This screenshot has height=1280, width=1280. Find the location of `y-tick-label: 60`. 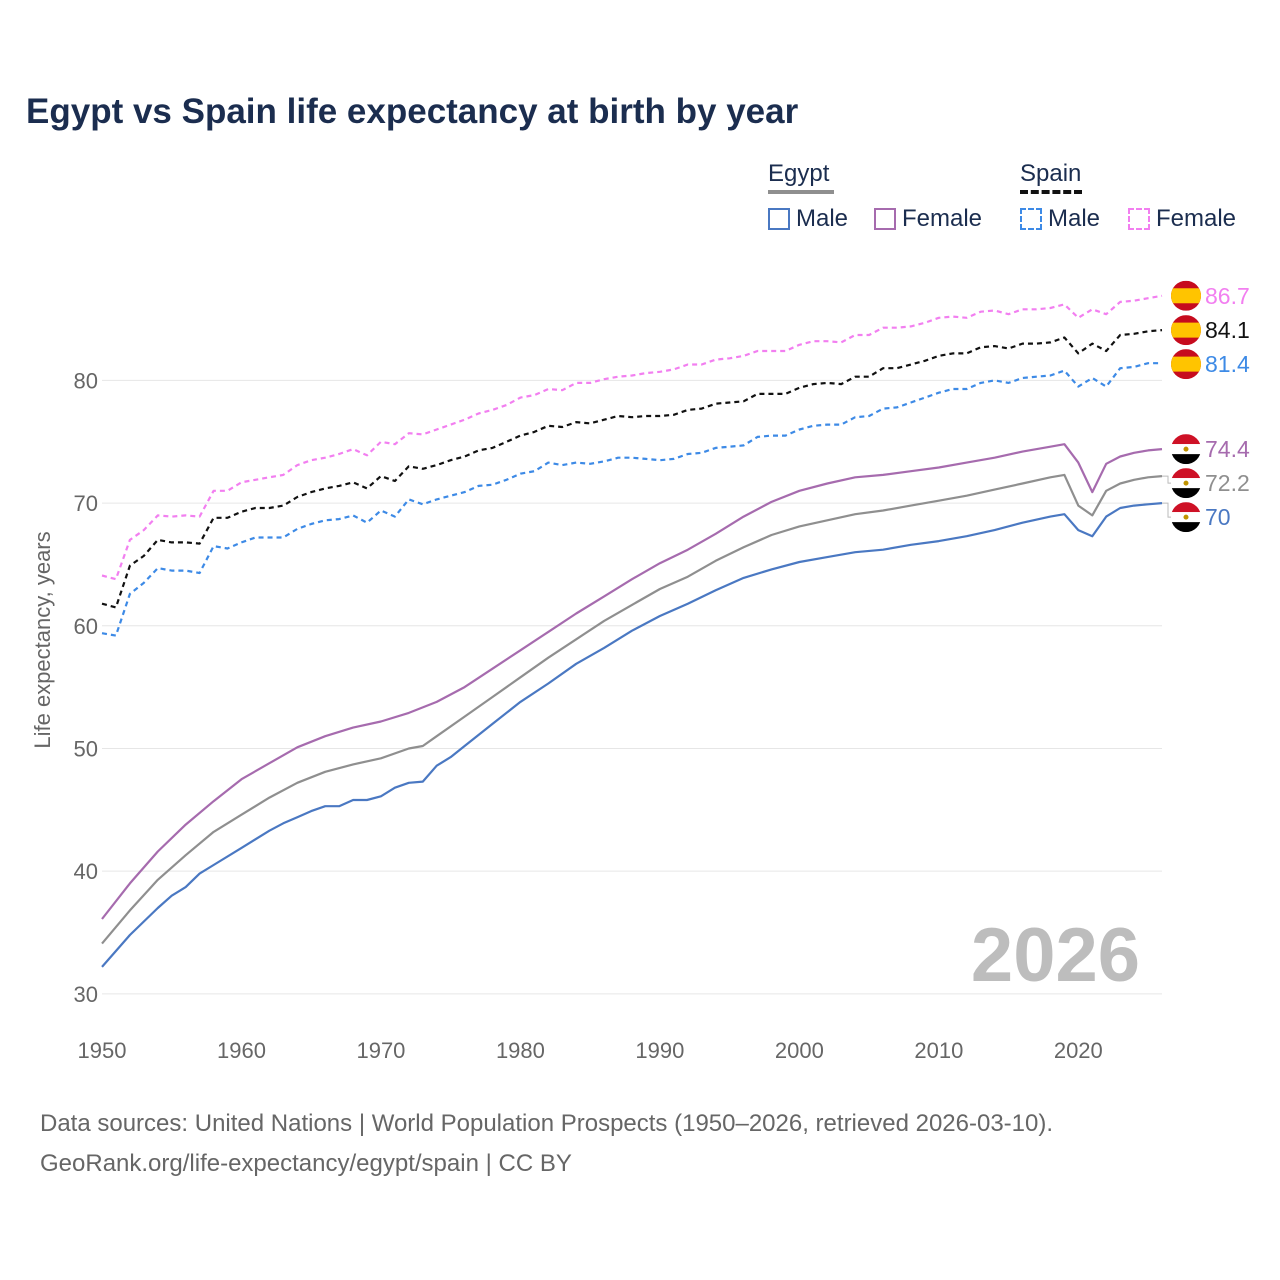

y-tick-label: 60 is located at coordinates (86, 626).